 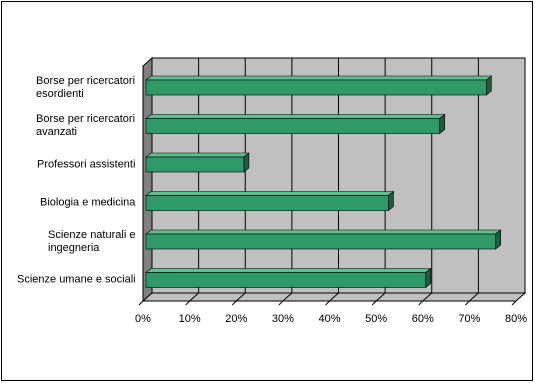 What do you see at coordinates (76, 279) in the screenshot?
I see `y-category-label: Scienze umane e sociali` at bounding box center [76, 279].